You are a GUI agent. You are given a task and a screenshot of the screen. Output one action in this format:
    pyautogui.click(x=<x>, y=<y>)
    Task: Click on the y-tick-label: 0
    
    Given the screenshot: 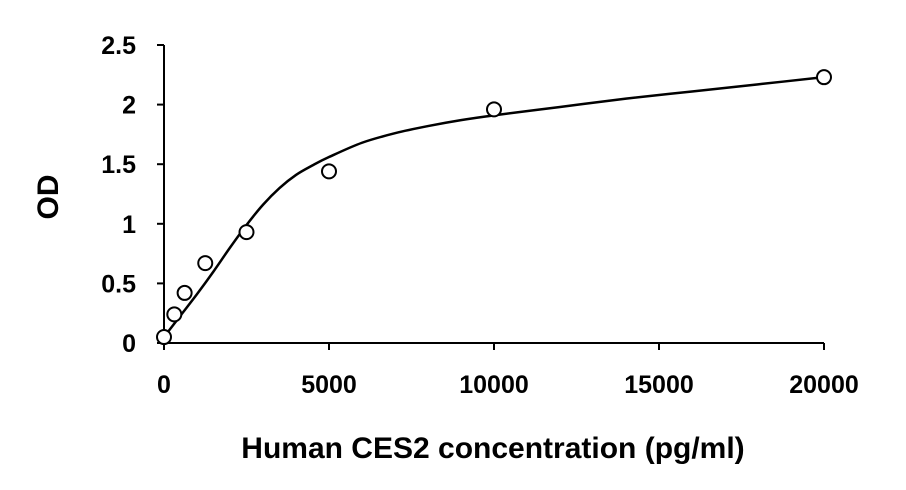 What is the action you would take?
    pyautogui.click(x=129, y=344)
    